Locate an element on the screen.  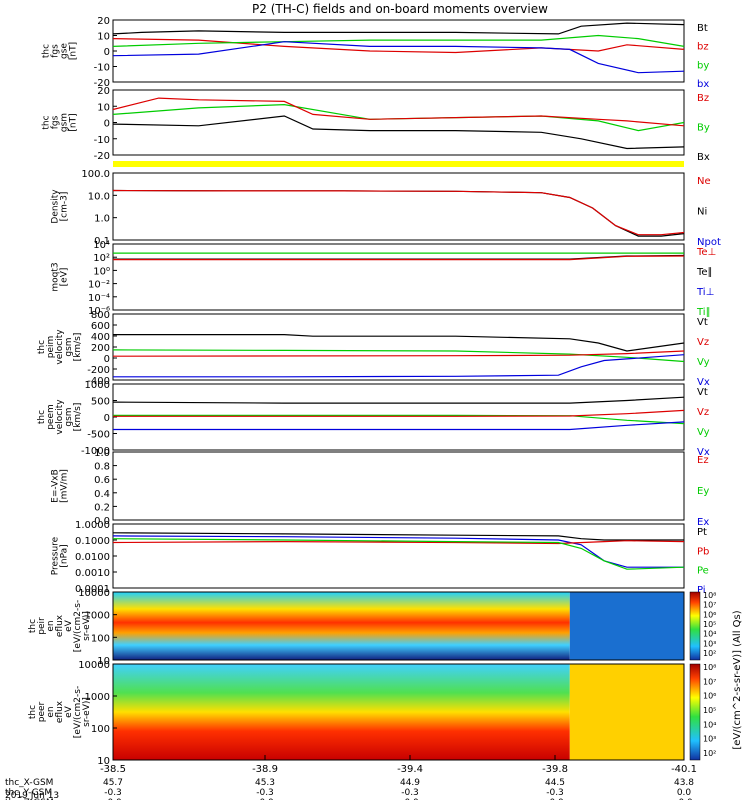
y-tick-label: 0.0001 is located at coordinates (92, 589).